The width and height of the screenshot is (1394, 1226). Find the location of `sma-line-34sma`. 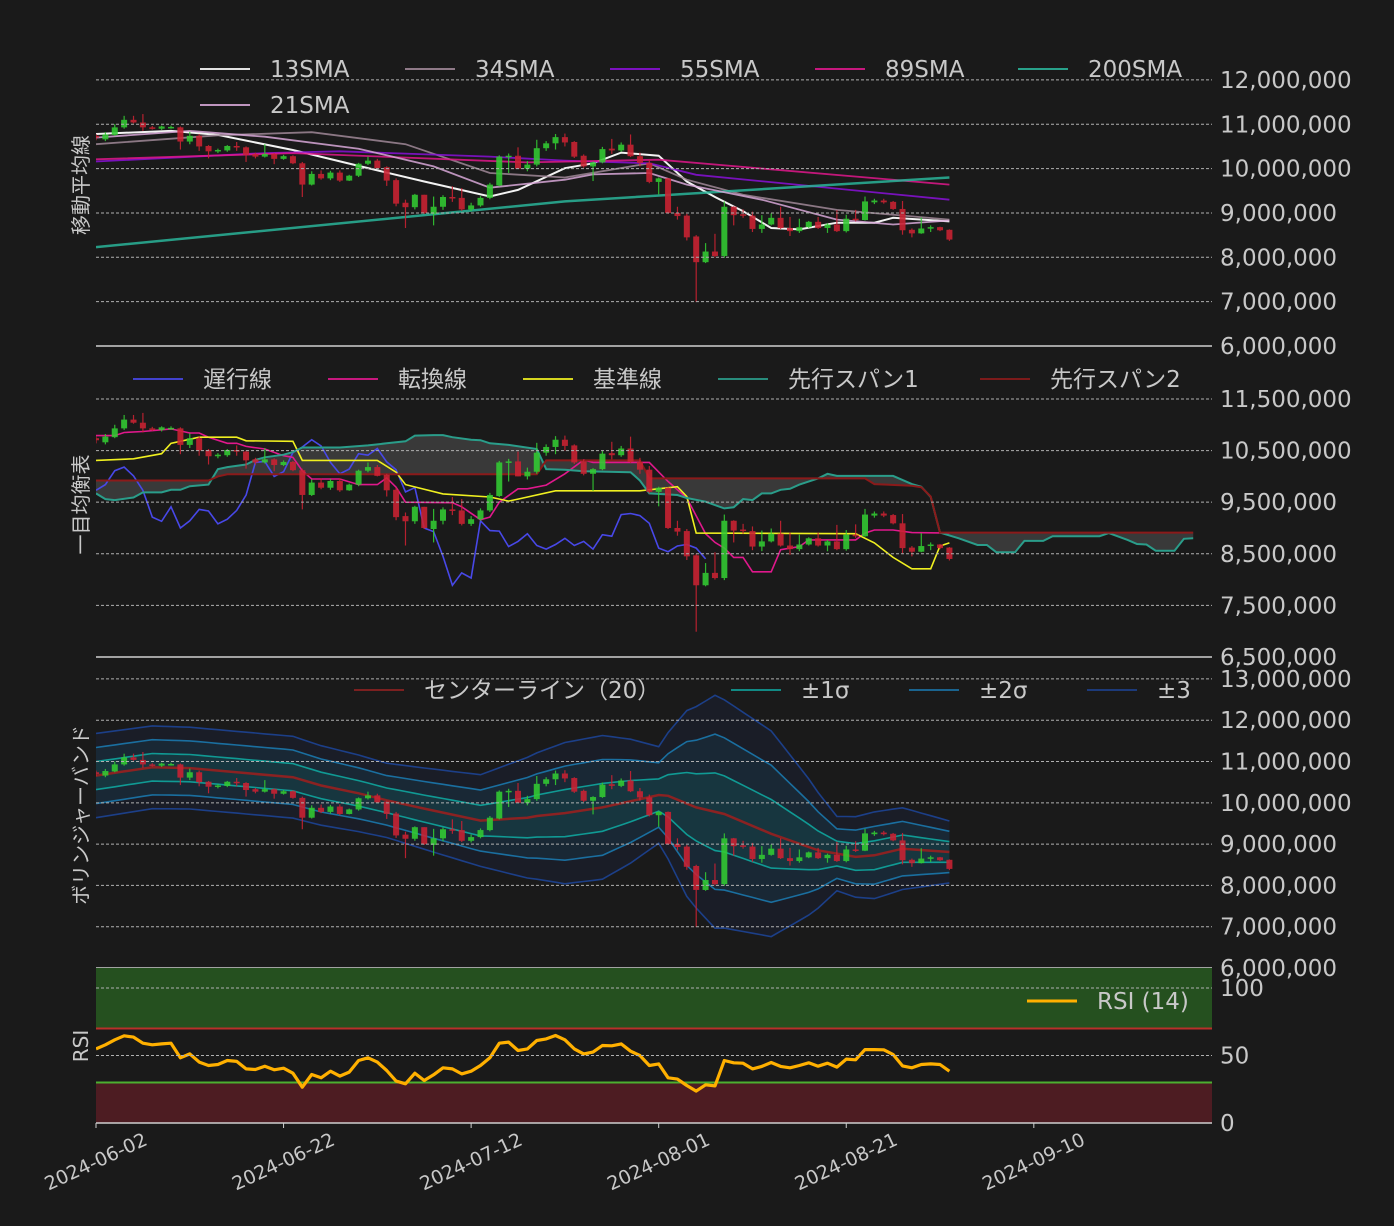

sma-line-34sma is located at coordinates (523, 176).